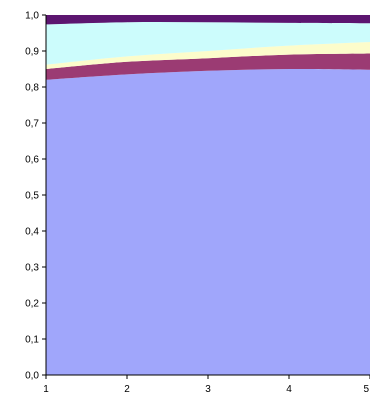 This screenshot has width=370, height=400. What do you see at coordinates (32, 88) in the screenshot?
I see `y-tick-label: 0,8` at bounding box center [32, 88].